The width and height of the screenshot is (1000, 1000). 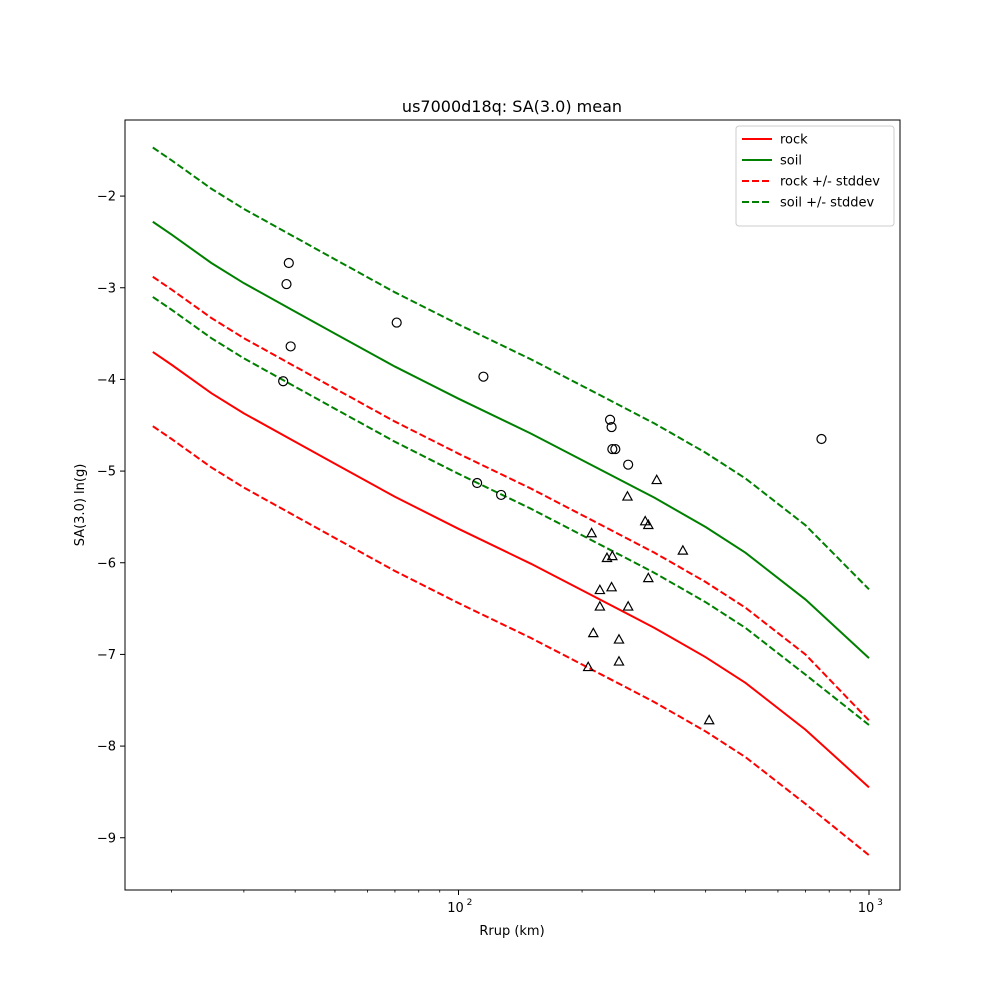 I want to click on legend-label: soil +/- stddev, so click(x=827, y=203).